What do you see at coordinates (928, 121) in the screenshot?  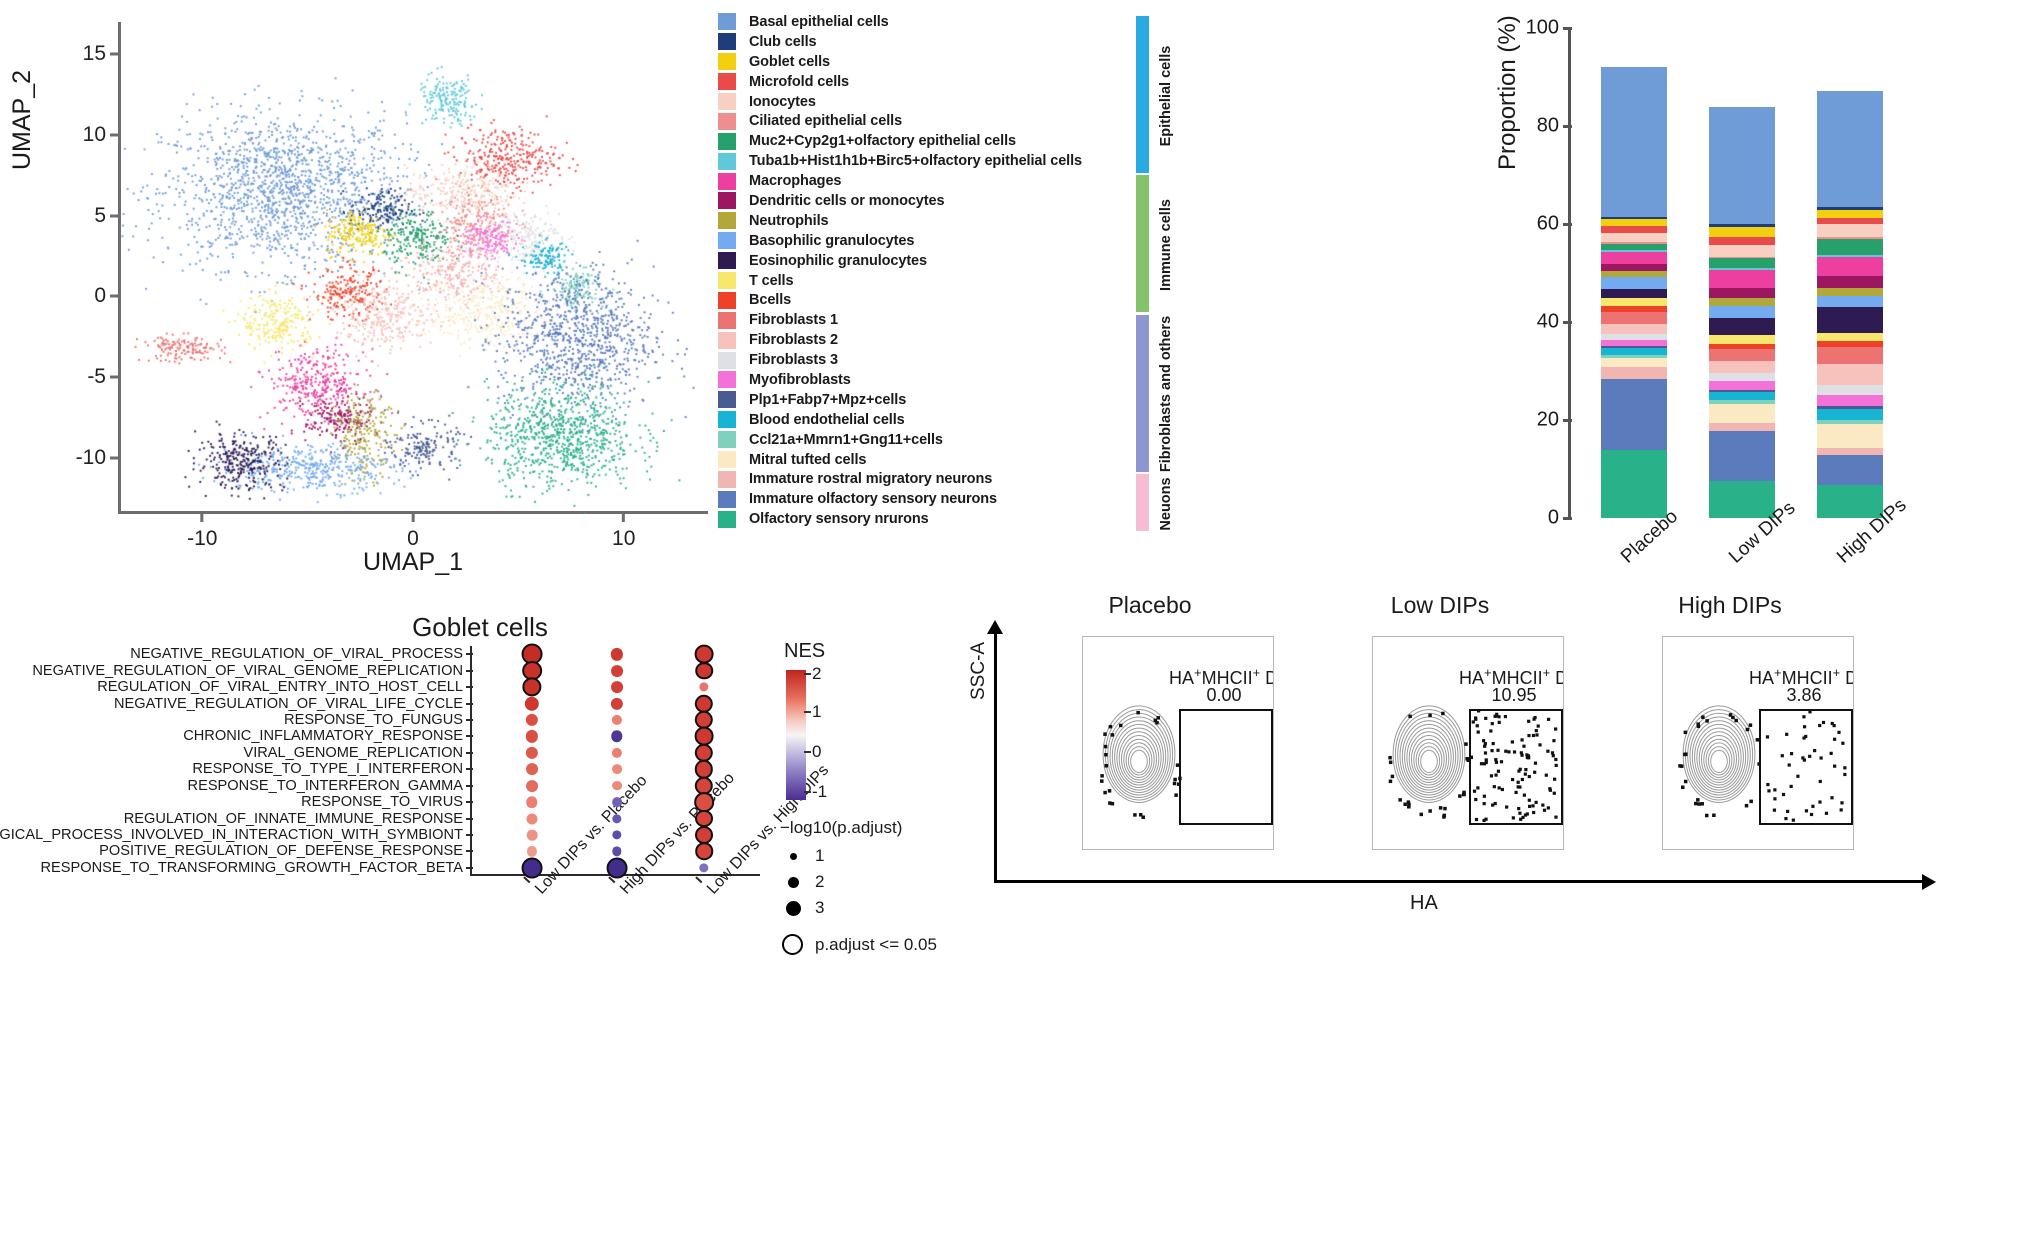 I see `legend-item: Ciliated epithelial cells` at bounding box center [928, 121].